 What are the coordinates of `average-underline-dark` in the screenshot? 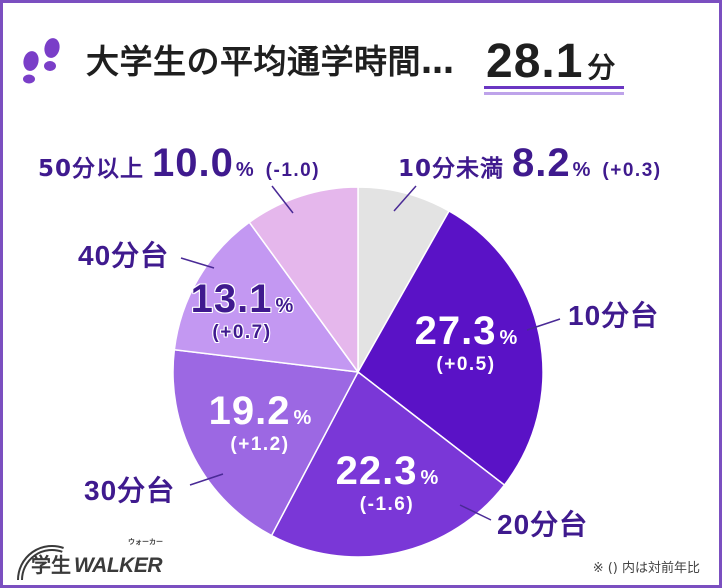 It's located at (554, 87).